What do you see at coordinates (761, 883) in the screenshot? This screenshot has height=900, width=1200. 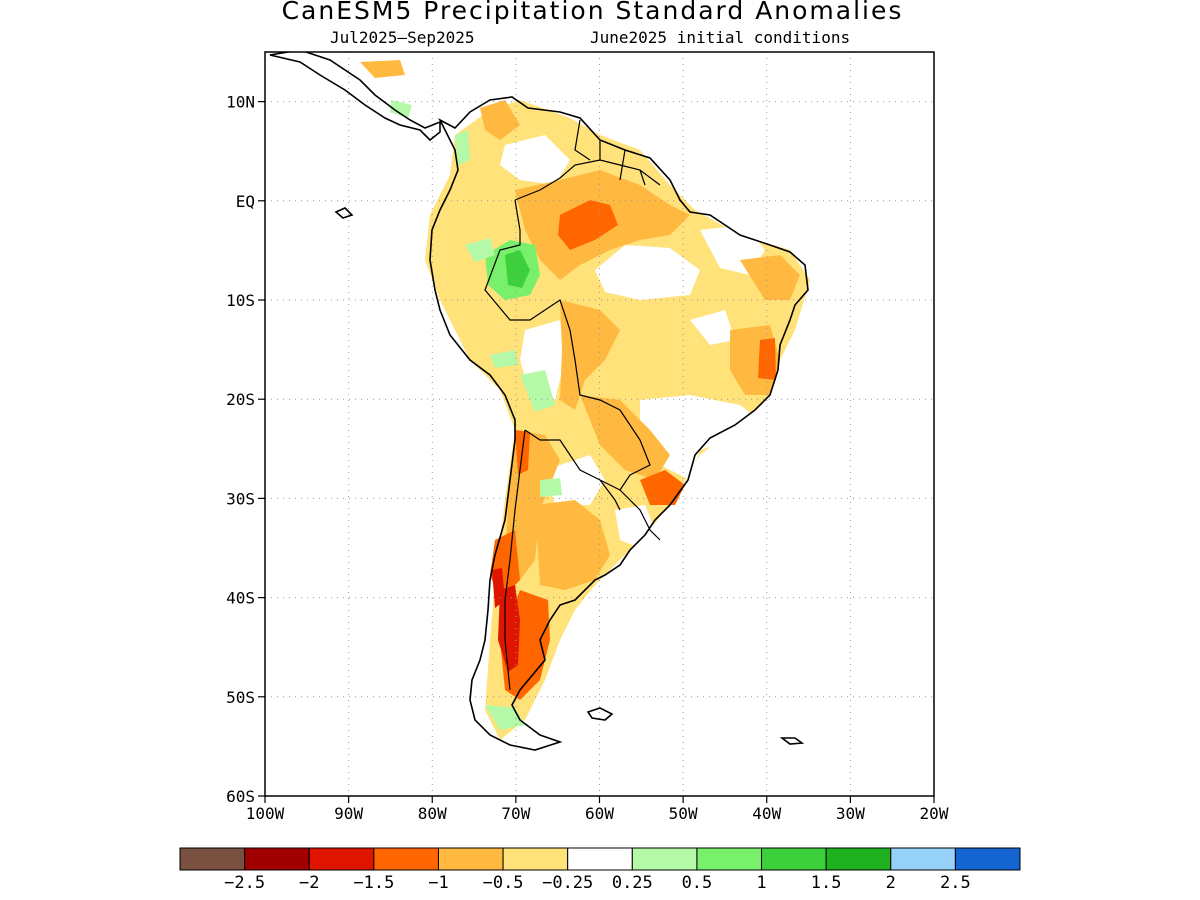 I see `colorbar-label: 1` at bounding box center [761, 883].